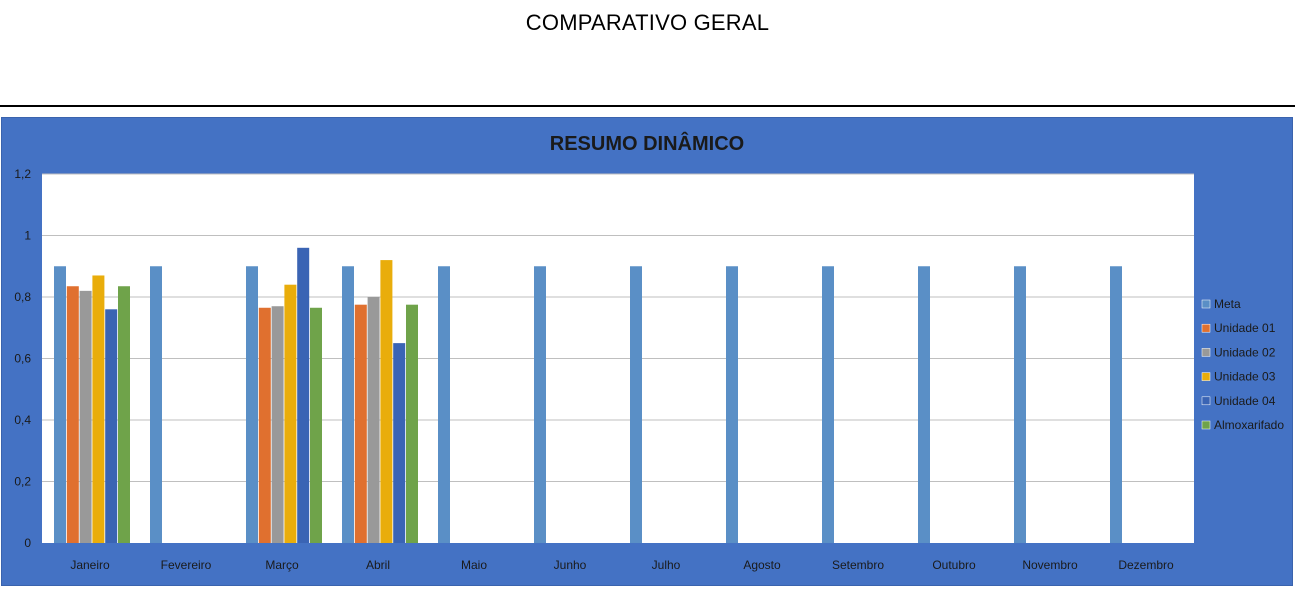  What do you see at coordinates (22, 420) in the screenshot?
I see `y-tick-label: 0,4` at bounding box center [22, 420].